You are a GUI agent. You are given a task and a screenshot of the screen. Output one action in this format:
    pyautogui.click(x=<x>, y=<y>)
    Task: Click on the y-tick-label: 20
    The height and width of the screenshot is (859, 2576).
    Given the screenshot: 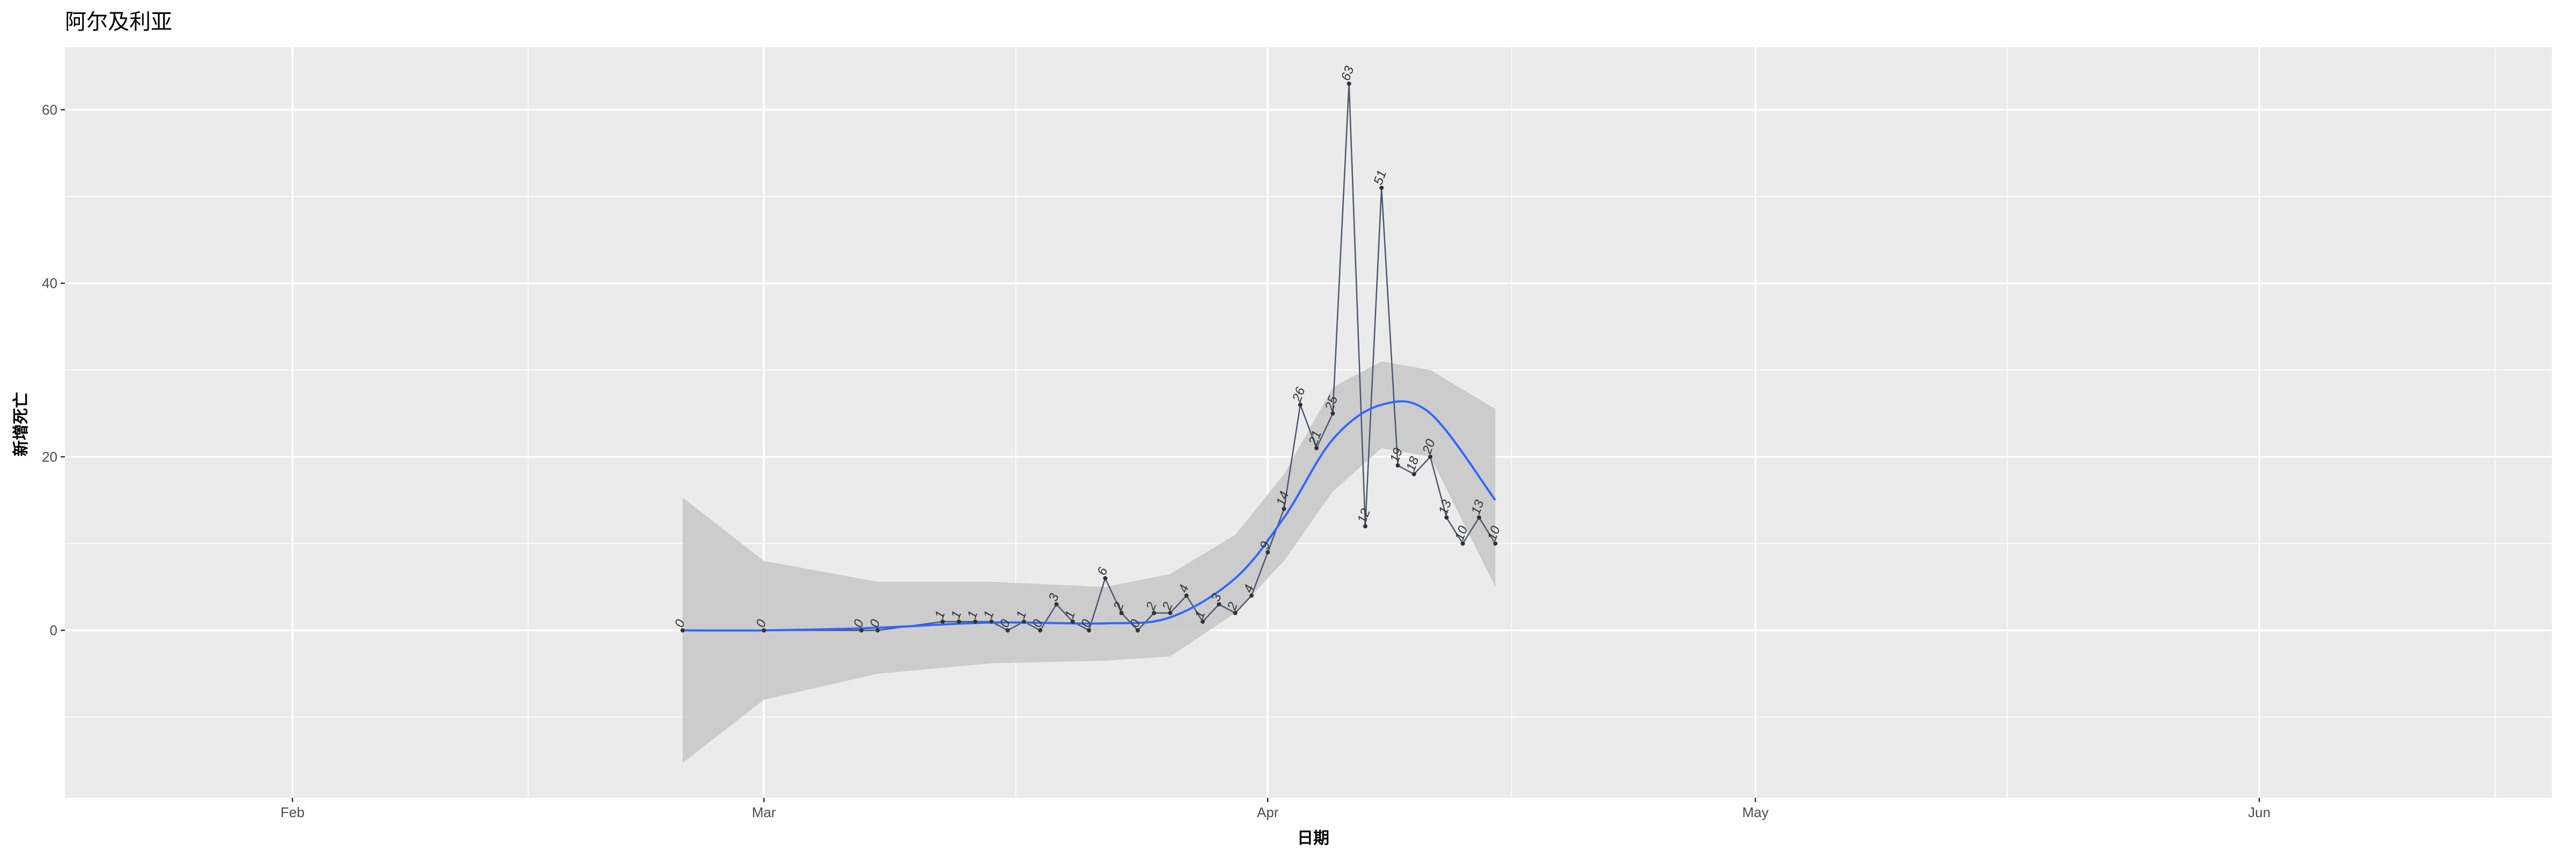 What is the action you would take?
    pyautogui.click(x=49, y=457)
    